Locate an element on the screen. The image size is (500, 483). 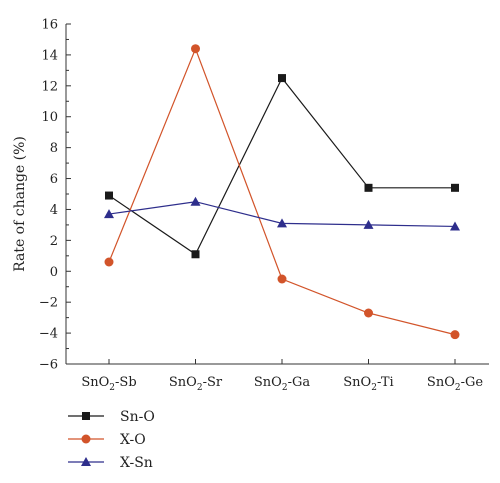
y-tick-label: −4 is located at coordinates (48, 334).